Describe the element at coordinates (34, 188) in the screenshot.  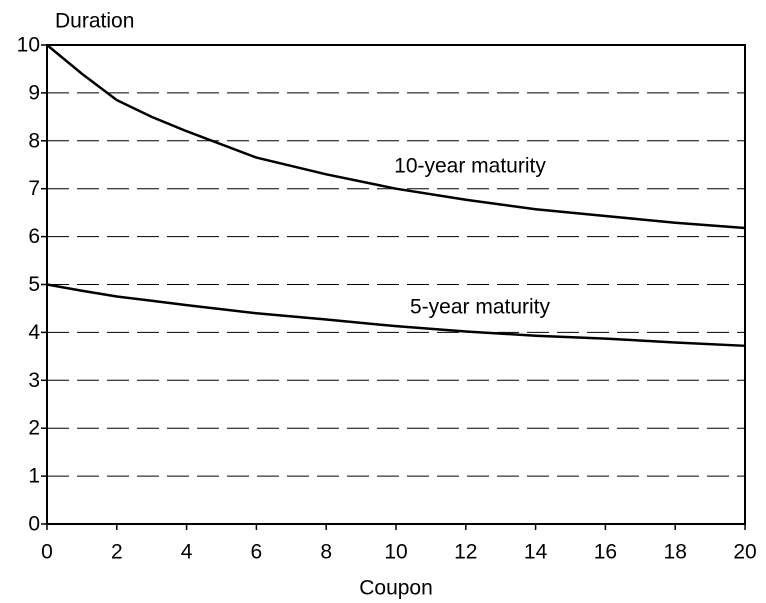
I see `y-tick-label: 7` at that location.